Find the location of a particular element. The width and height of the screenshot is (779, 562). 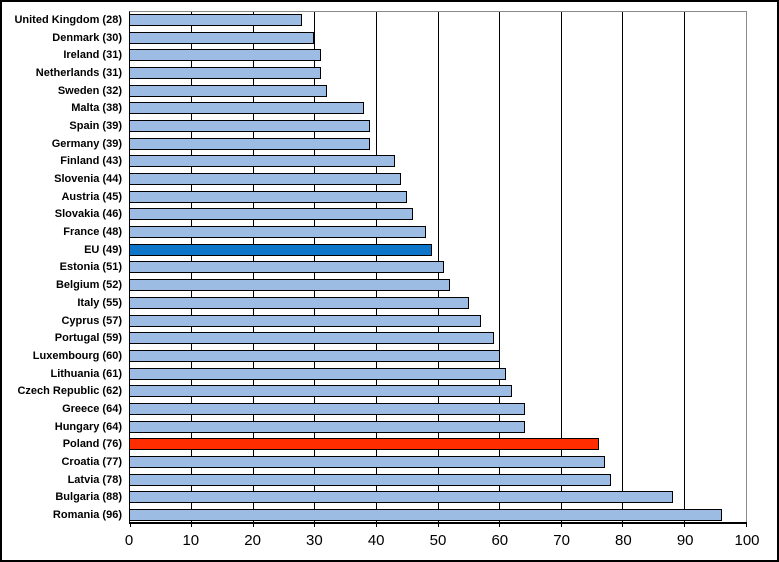

bar-row: Estonia (51) is located at coordinates (376, 268).